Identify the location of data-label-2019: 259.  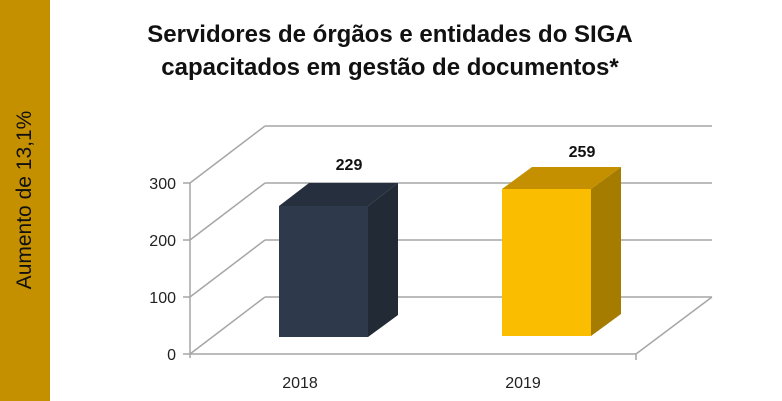
(582, 152).